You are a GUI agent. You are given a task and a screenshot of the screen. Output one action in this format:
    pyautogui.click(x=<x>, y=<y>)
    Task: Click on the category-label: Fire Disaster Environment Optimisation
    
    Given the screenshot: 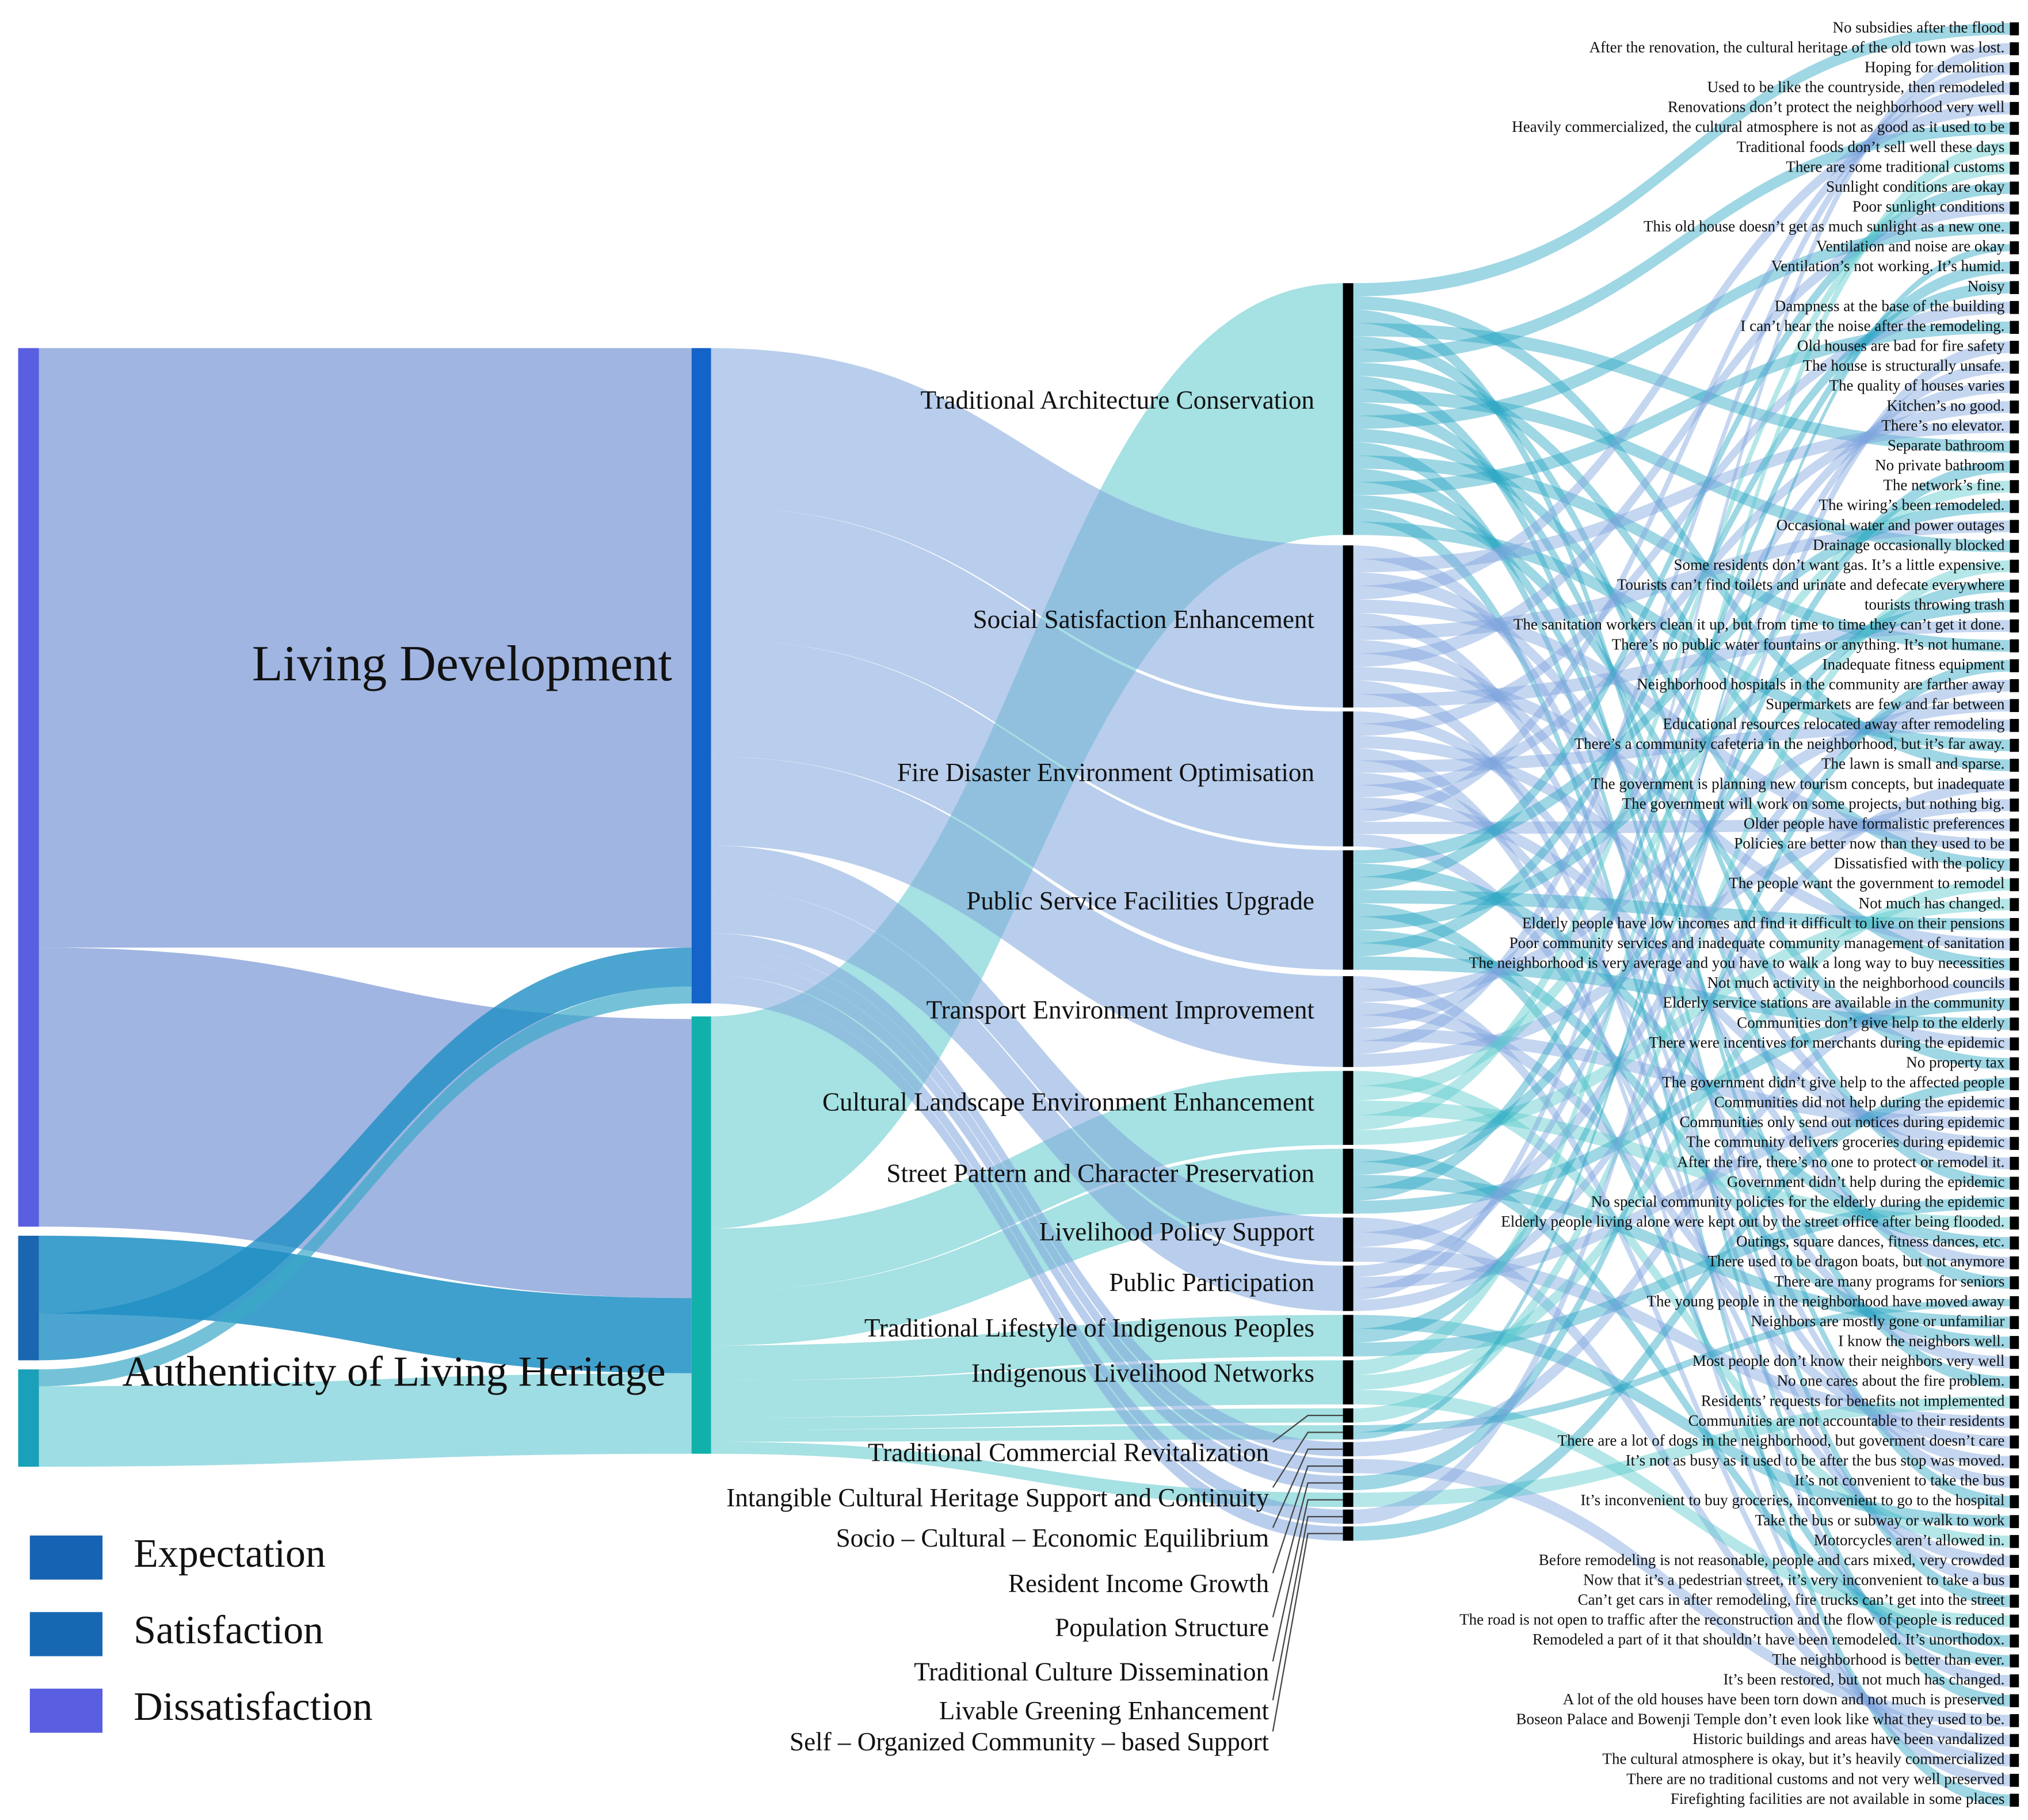 What is the action you would take?
    pyautogui.click(x=1105, y=772)
    